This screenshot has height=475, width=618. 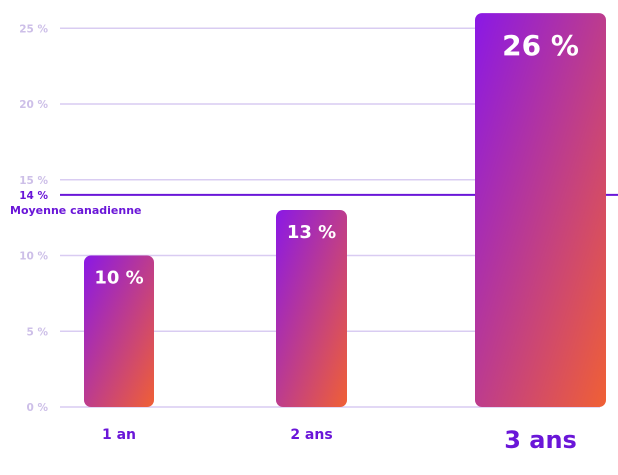 What do you see at coordinates (118, 278) in the screenshot?
I see `bar-value-label-1: 10 %` at bounding box center [118, 278].